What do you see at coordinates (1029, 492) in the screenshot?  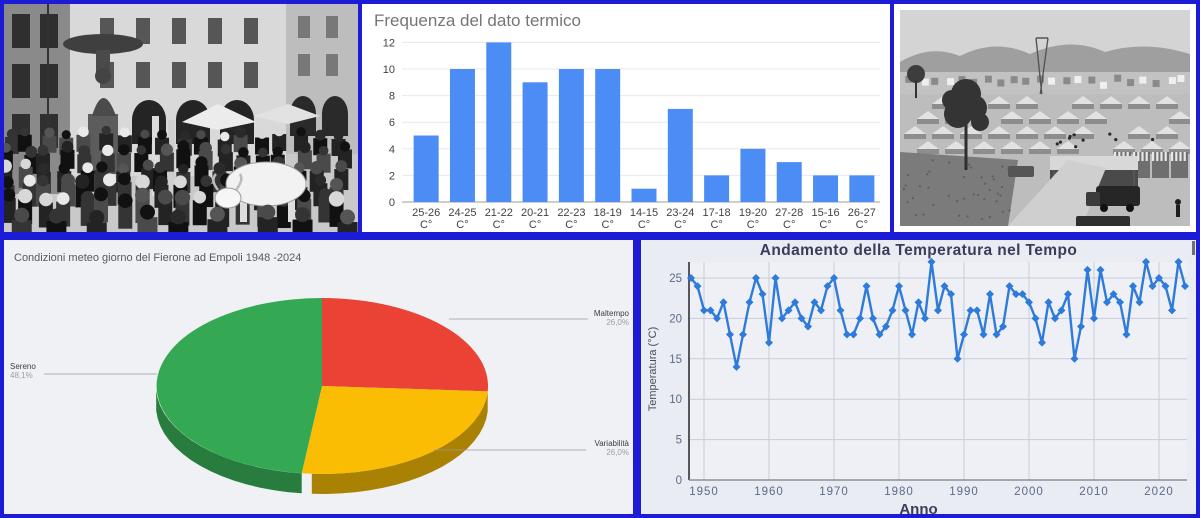 I see `svg-text: 2000` at bounding box center [1029, 492].